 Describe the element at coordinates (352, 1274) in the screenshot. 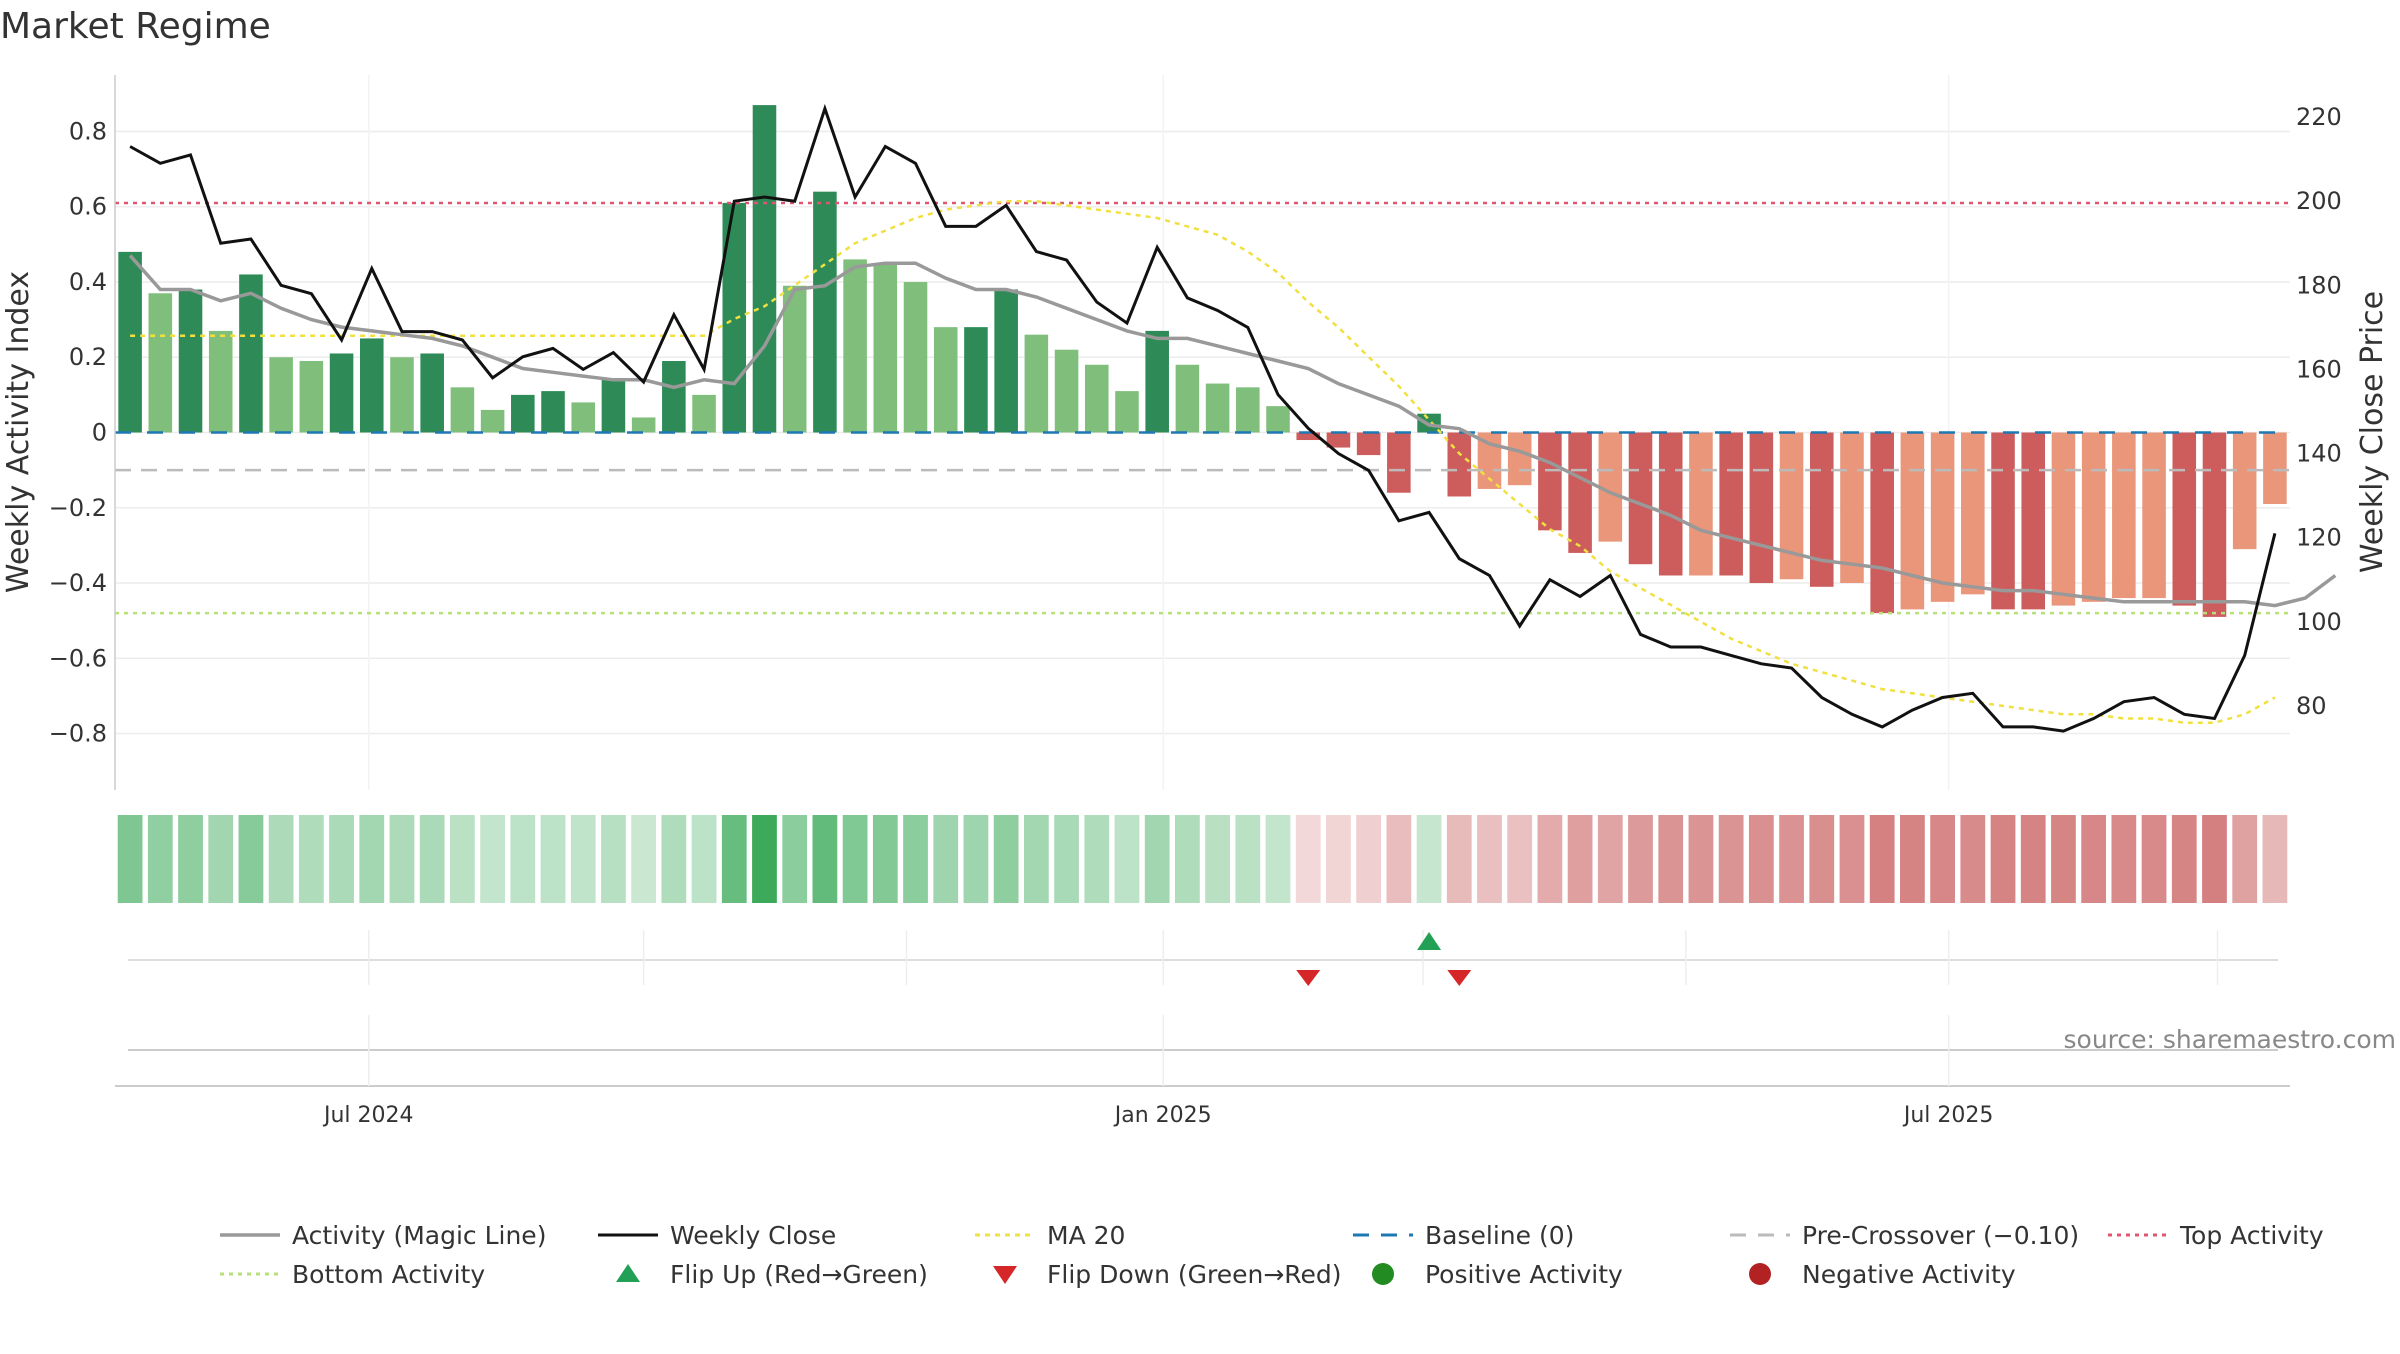

I see `legend-item: Bottom Activity` at that location.